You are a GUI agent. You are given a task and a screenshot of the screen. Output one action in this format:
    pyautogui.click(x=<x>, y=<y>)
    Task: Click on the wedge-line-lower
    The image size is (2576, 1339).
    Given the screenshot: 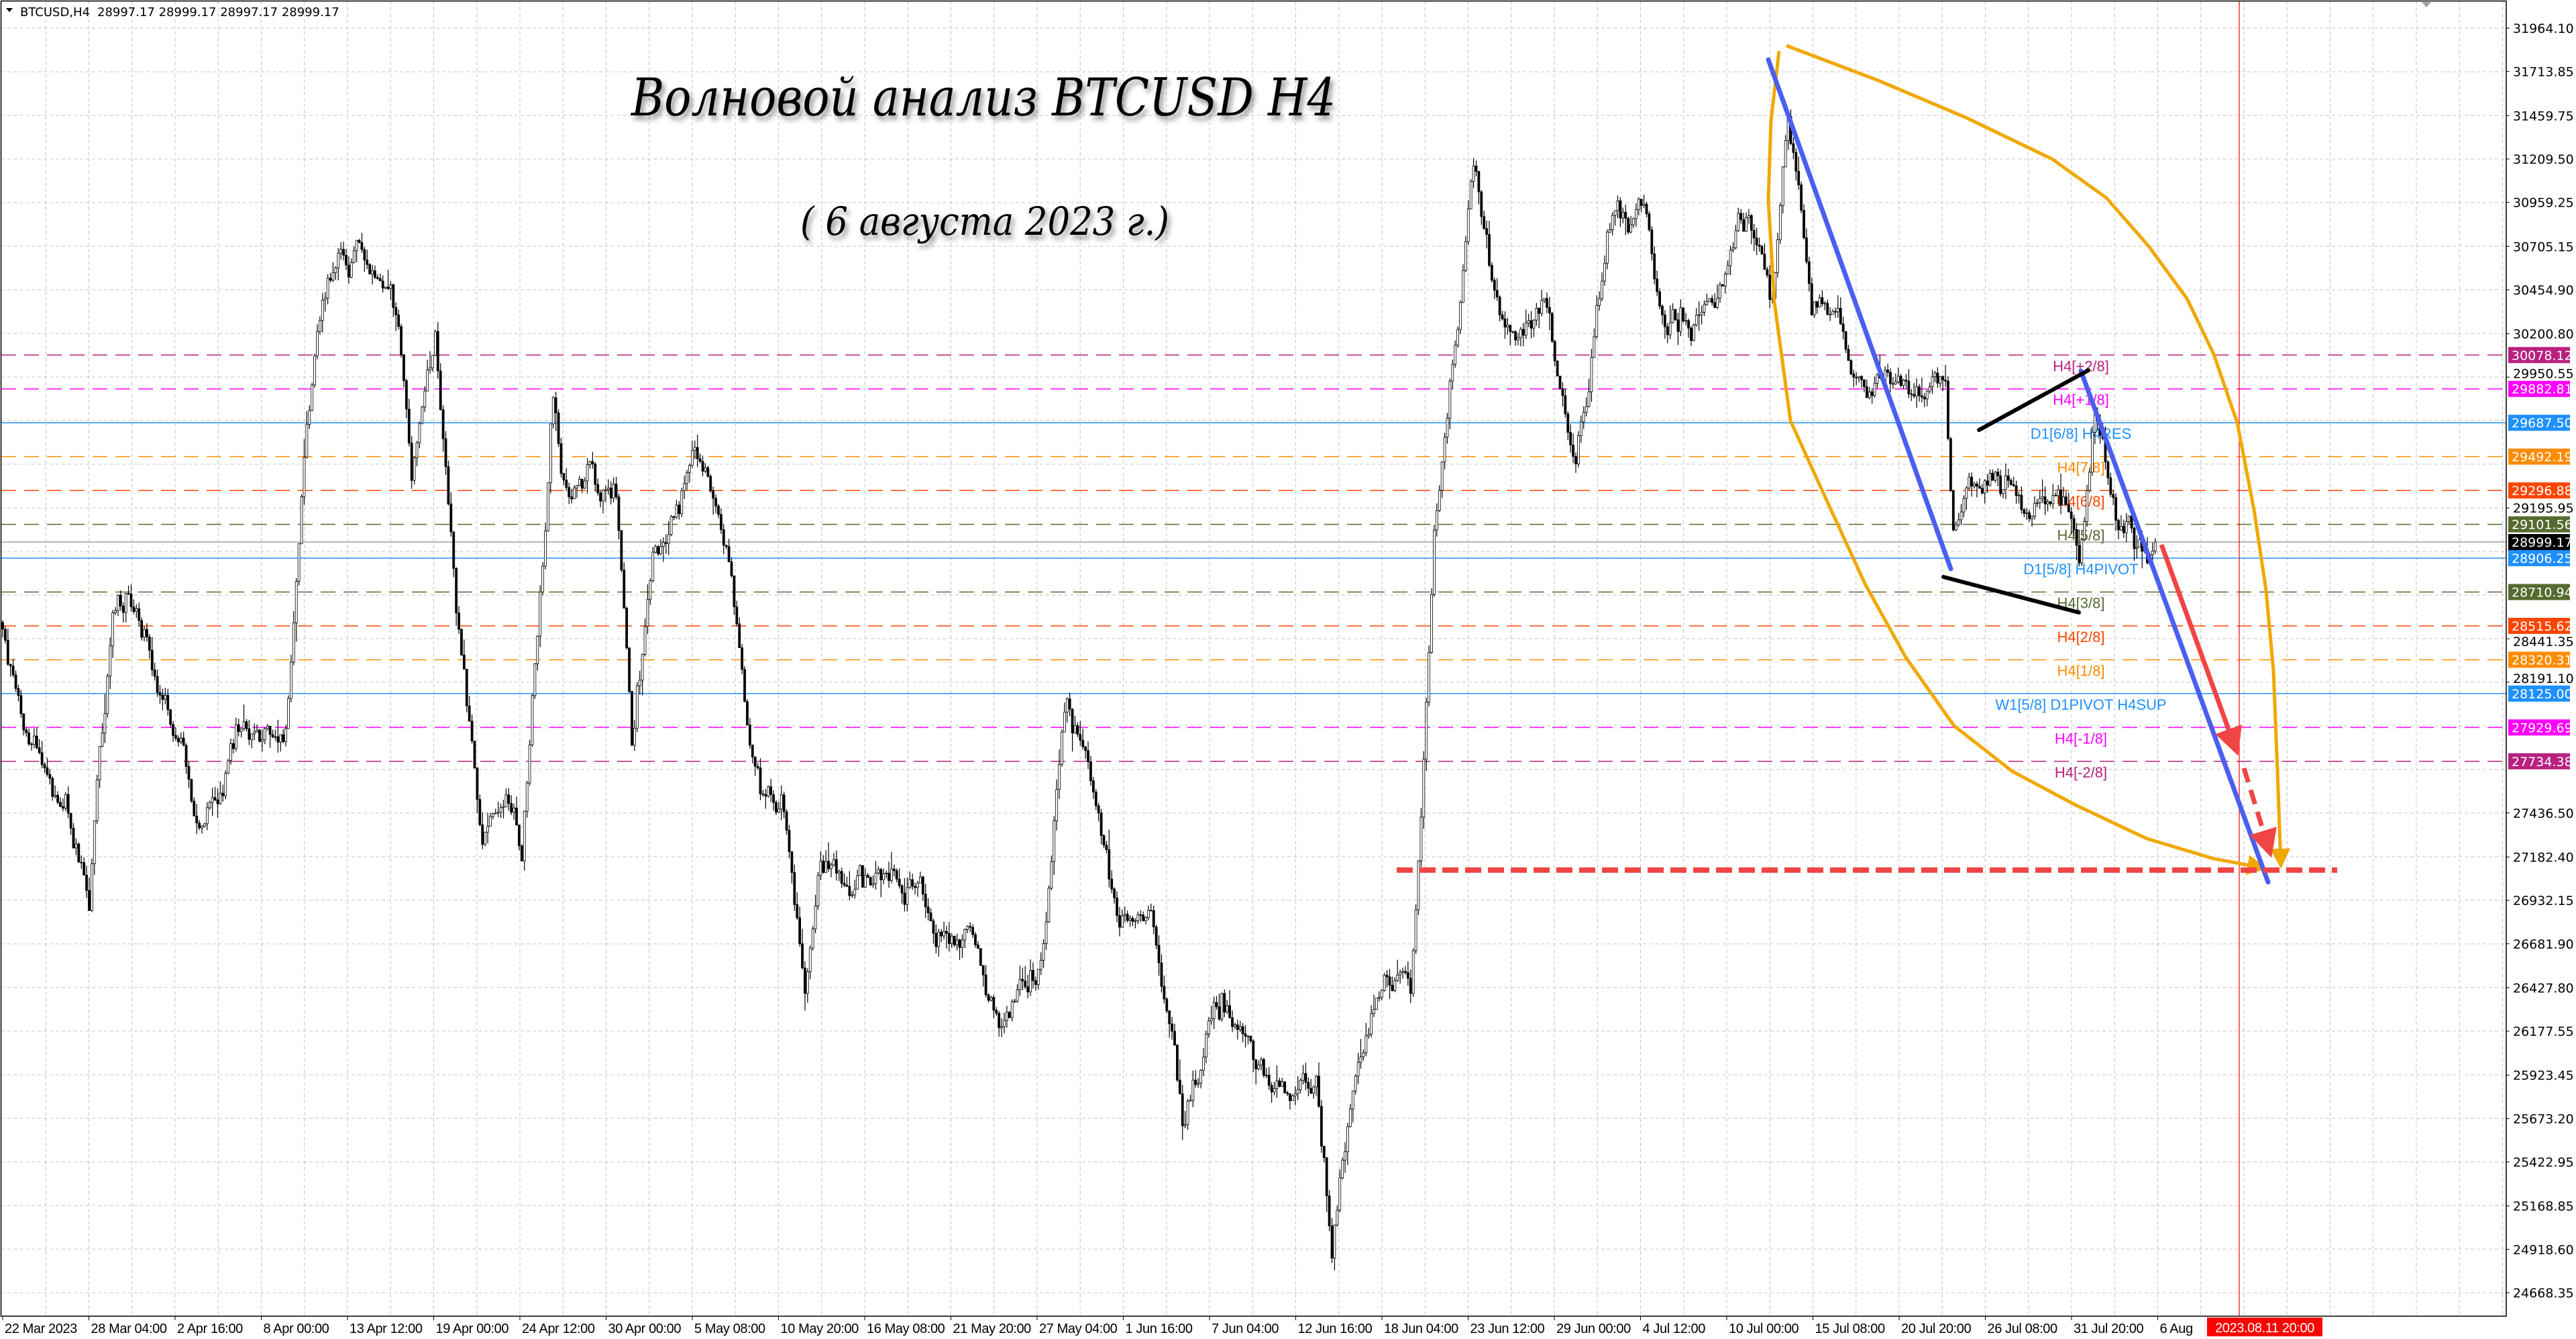 What is the action you would take?
    pyautogui.click(x=2011, y=594)
    